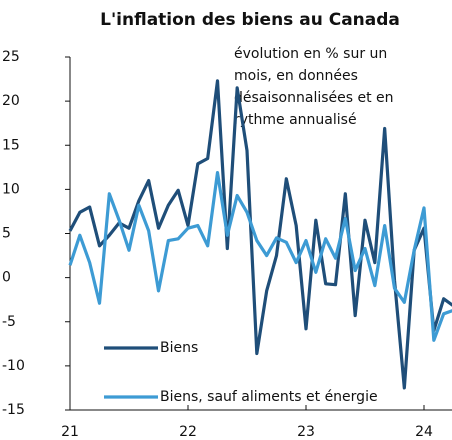 The width and height of the screenshot is (452, 440). Describe the element at coordinates (295, 120) in the screenshot. I see `annotation: rythme annualisé` at that location.